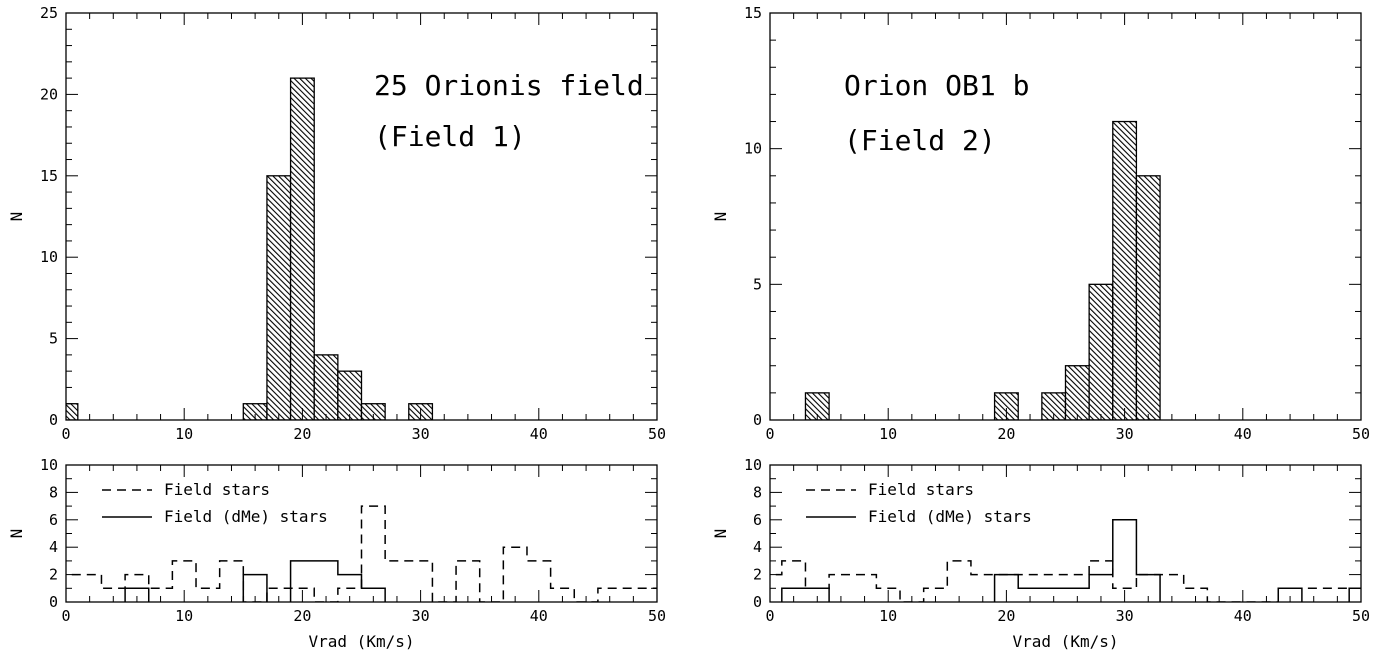 The image size is (1397, 657). Describe the element at coordinates (49, 94) in the screenshot. I see `y-tick-label: 20` at that location.